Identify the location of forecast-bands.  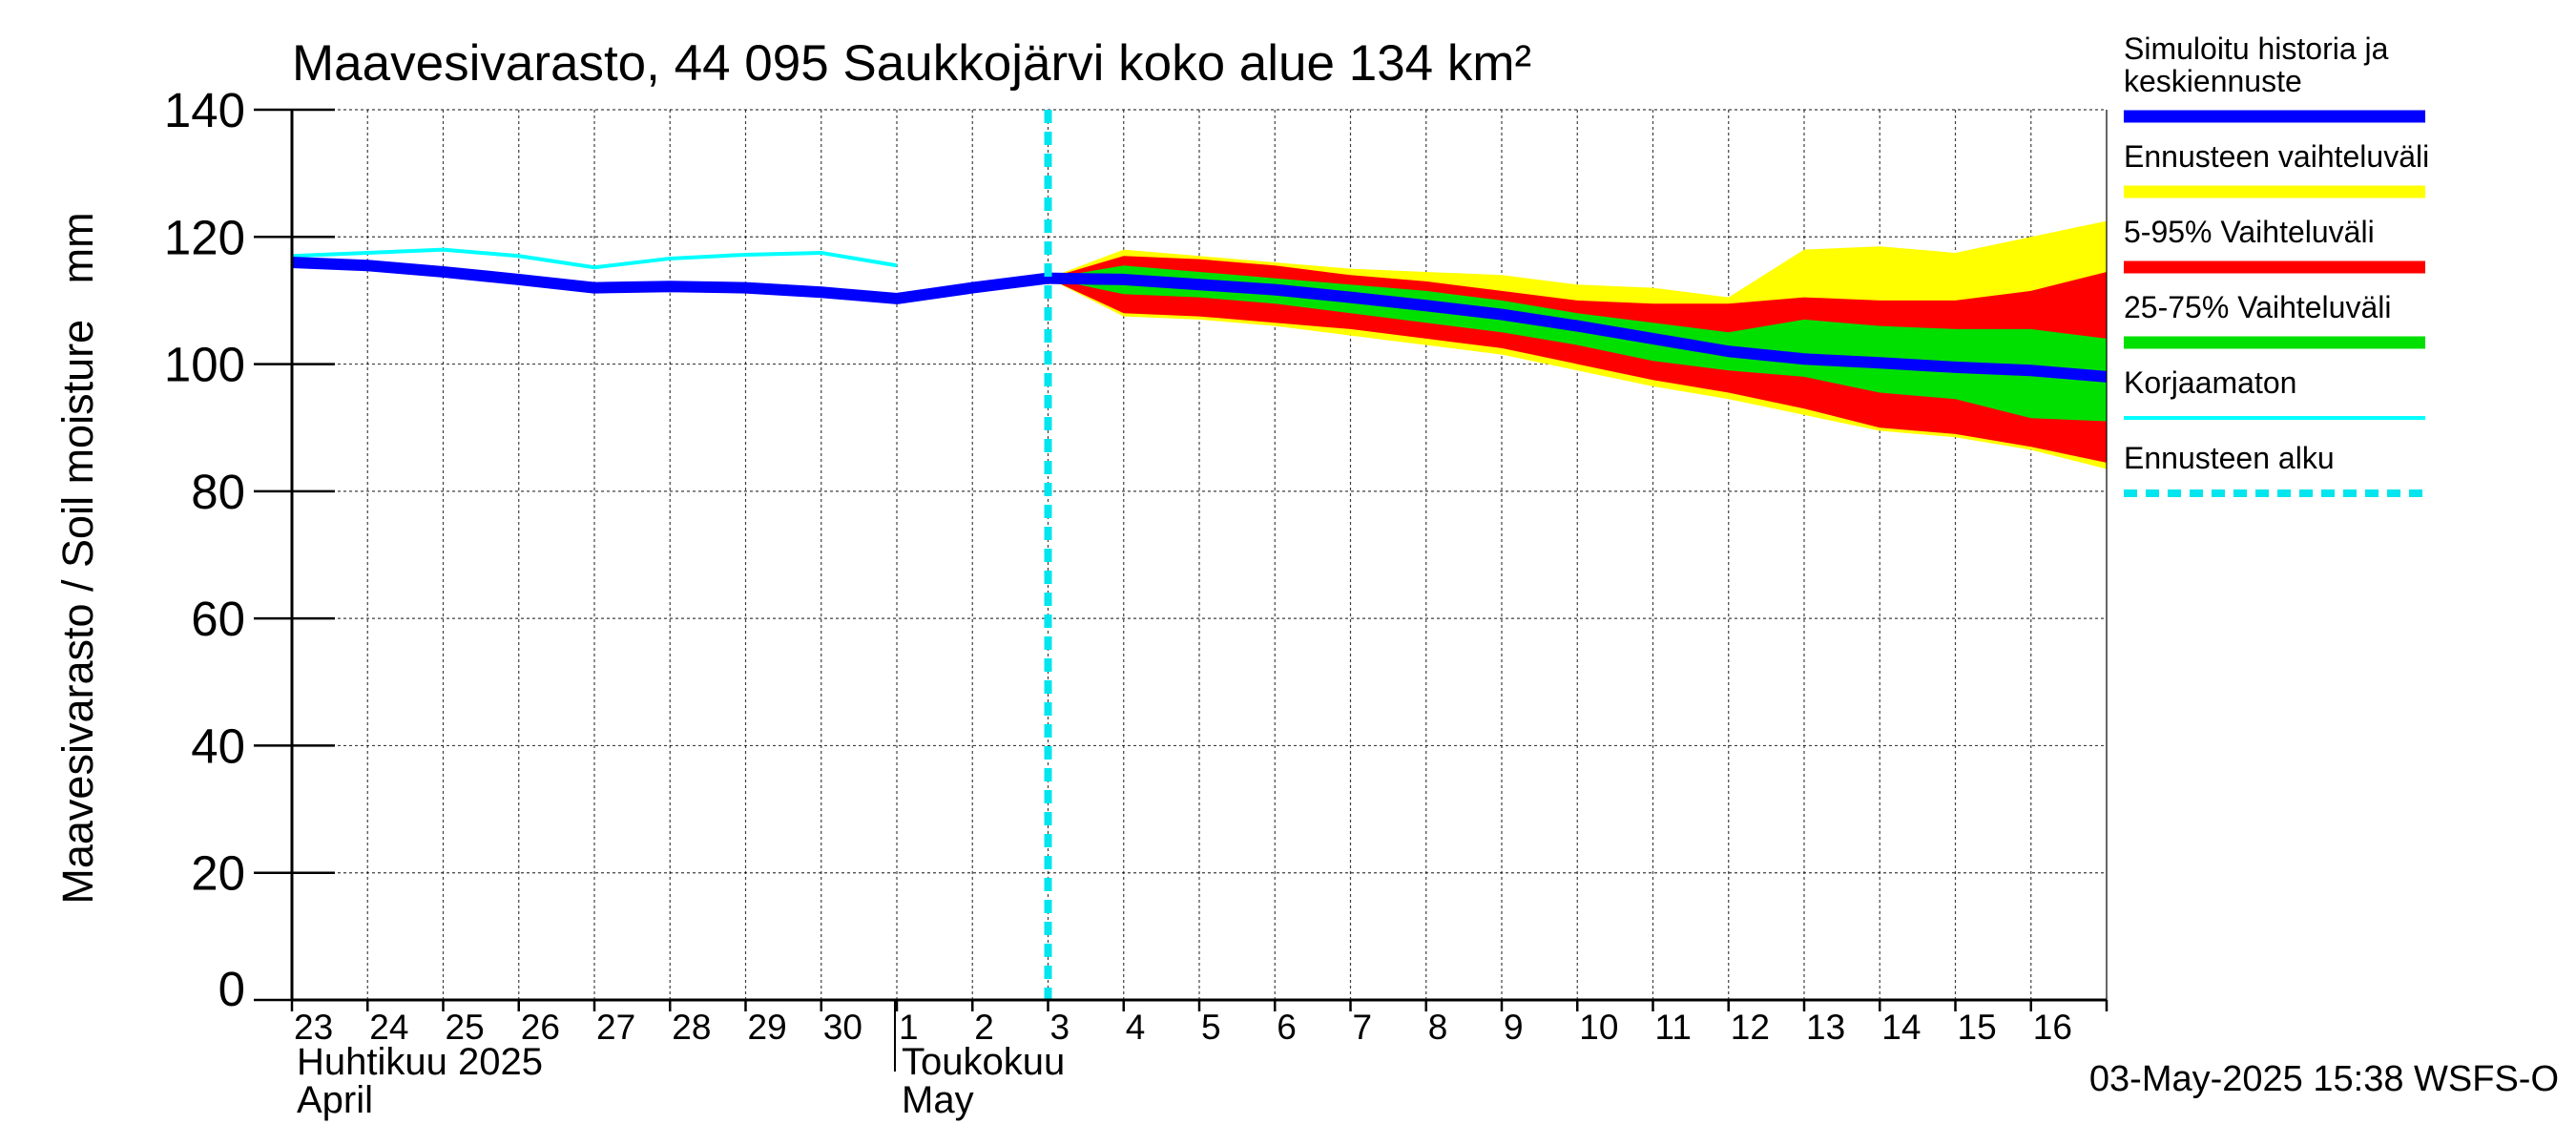
(1577, 344).